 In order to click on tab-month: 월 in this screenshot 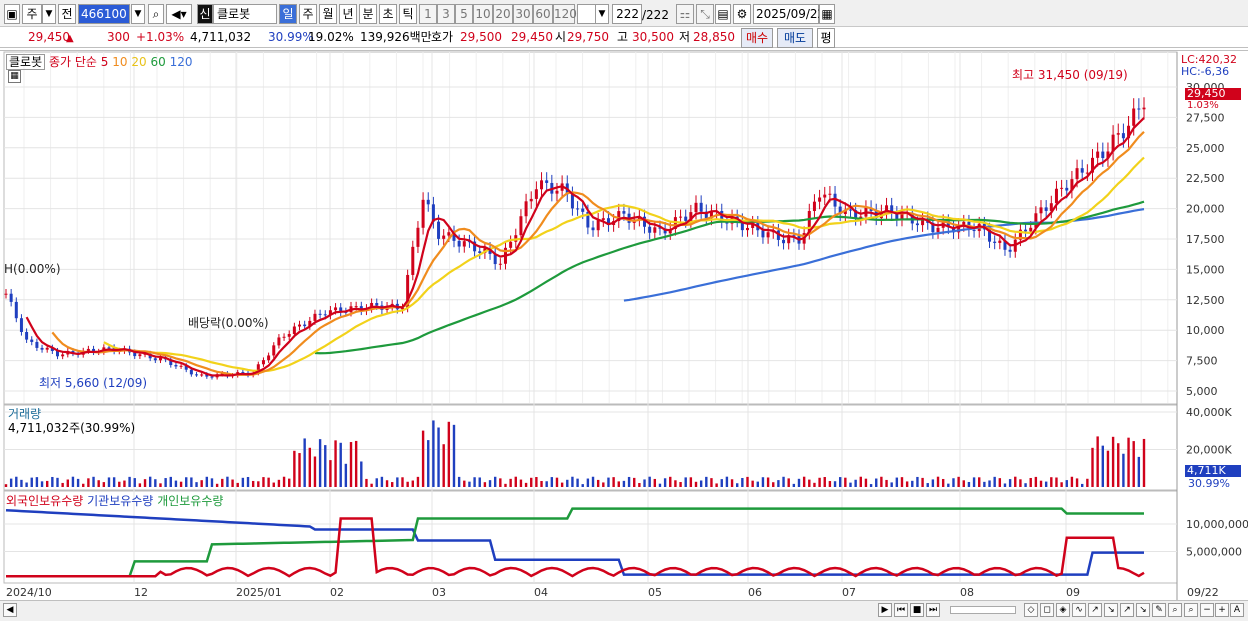, I will do `click(328, 14)`.